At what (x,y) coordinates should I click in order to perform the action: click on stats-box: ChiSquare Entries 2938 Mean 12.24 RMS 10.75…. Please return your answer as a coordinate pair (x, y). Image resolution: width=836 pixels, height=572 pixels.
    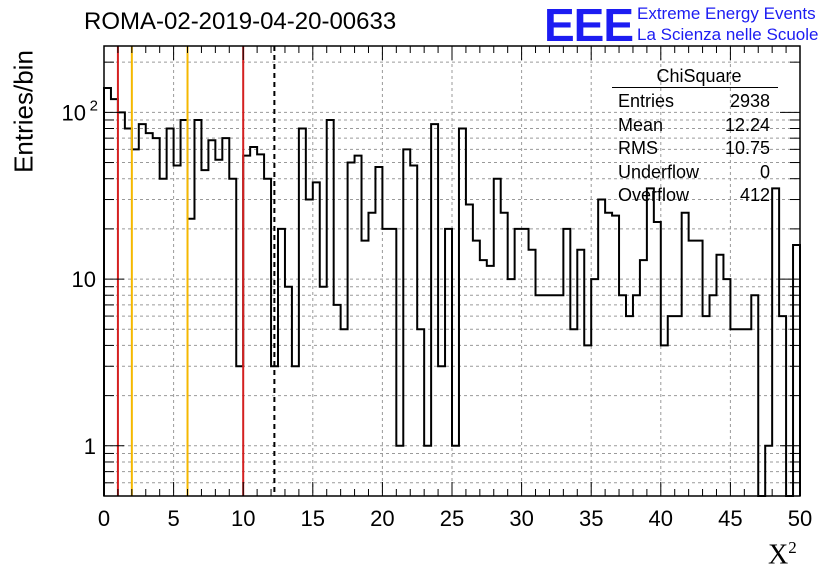
    Looking at the image, I should click on (695, 137).